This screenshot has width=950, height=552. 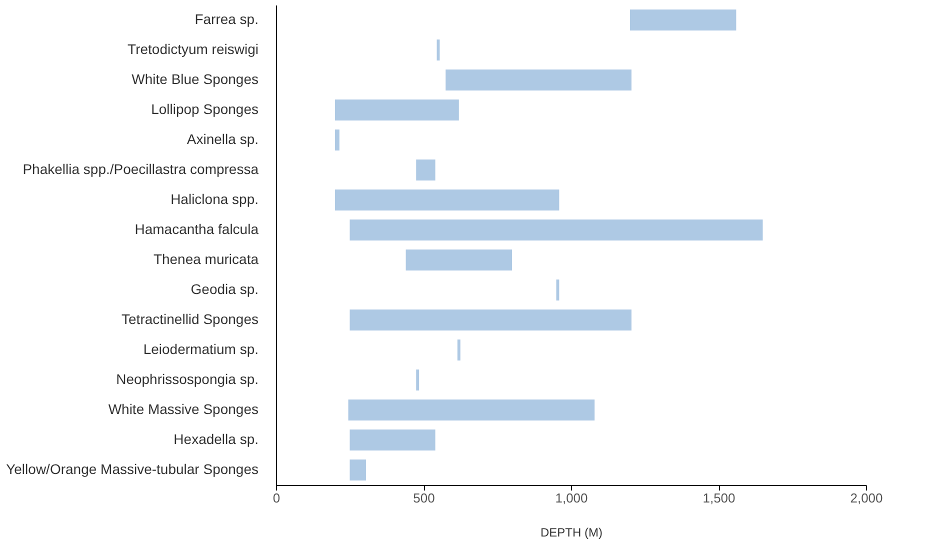 I want to click on y-tick-label: Thenea muricata, so click(x=206, y=259).